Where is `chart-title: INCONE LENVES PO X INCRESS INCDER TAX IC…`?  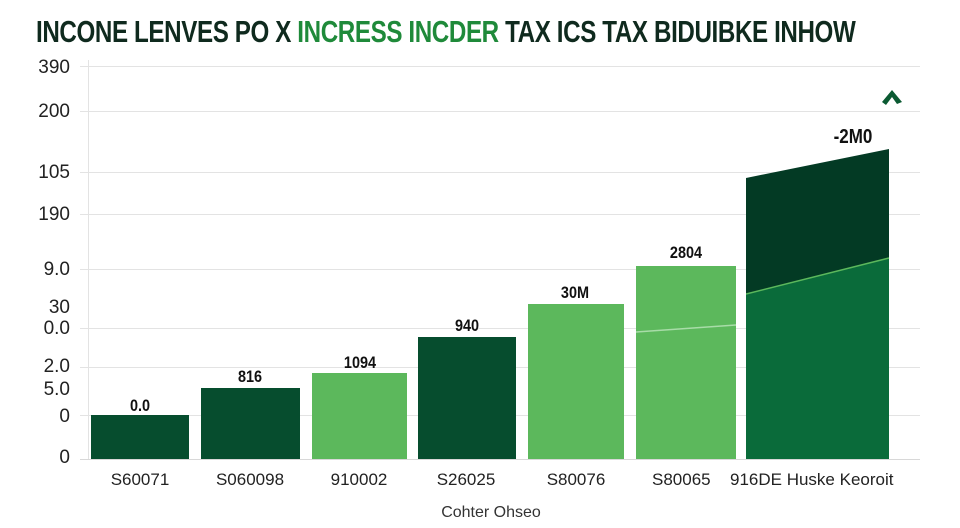 chart-title: INCONE LENVES PO X INCRESS INCDER TAX IC… is located at coordinates (446, 32).